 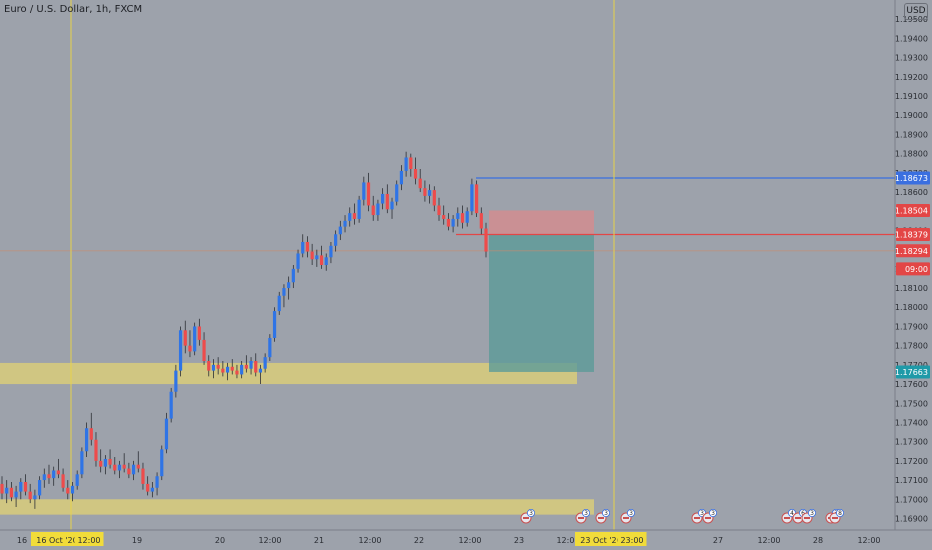 I want to click on economic-event-badge: 4, so click(x=789, y=516).